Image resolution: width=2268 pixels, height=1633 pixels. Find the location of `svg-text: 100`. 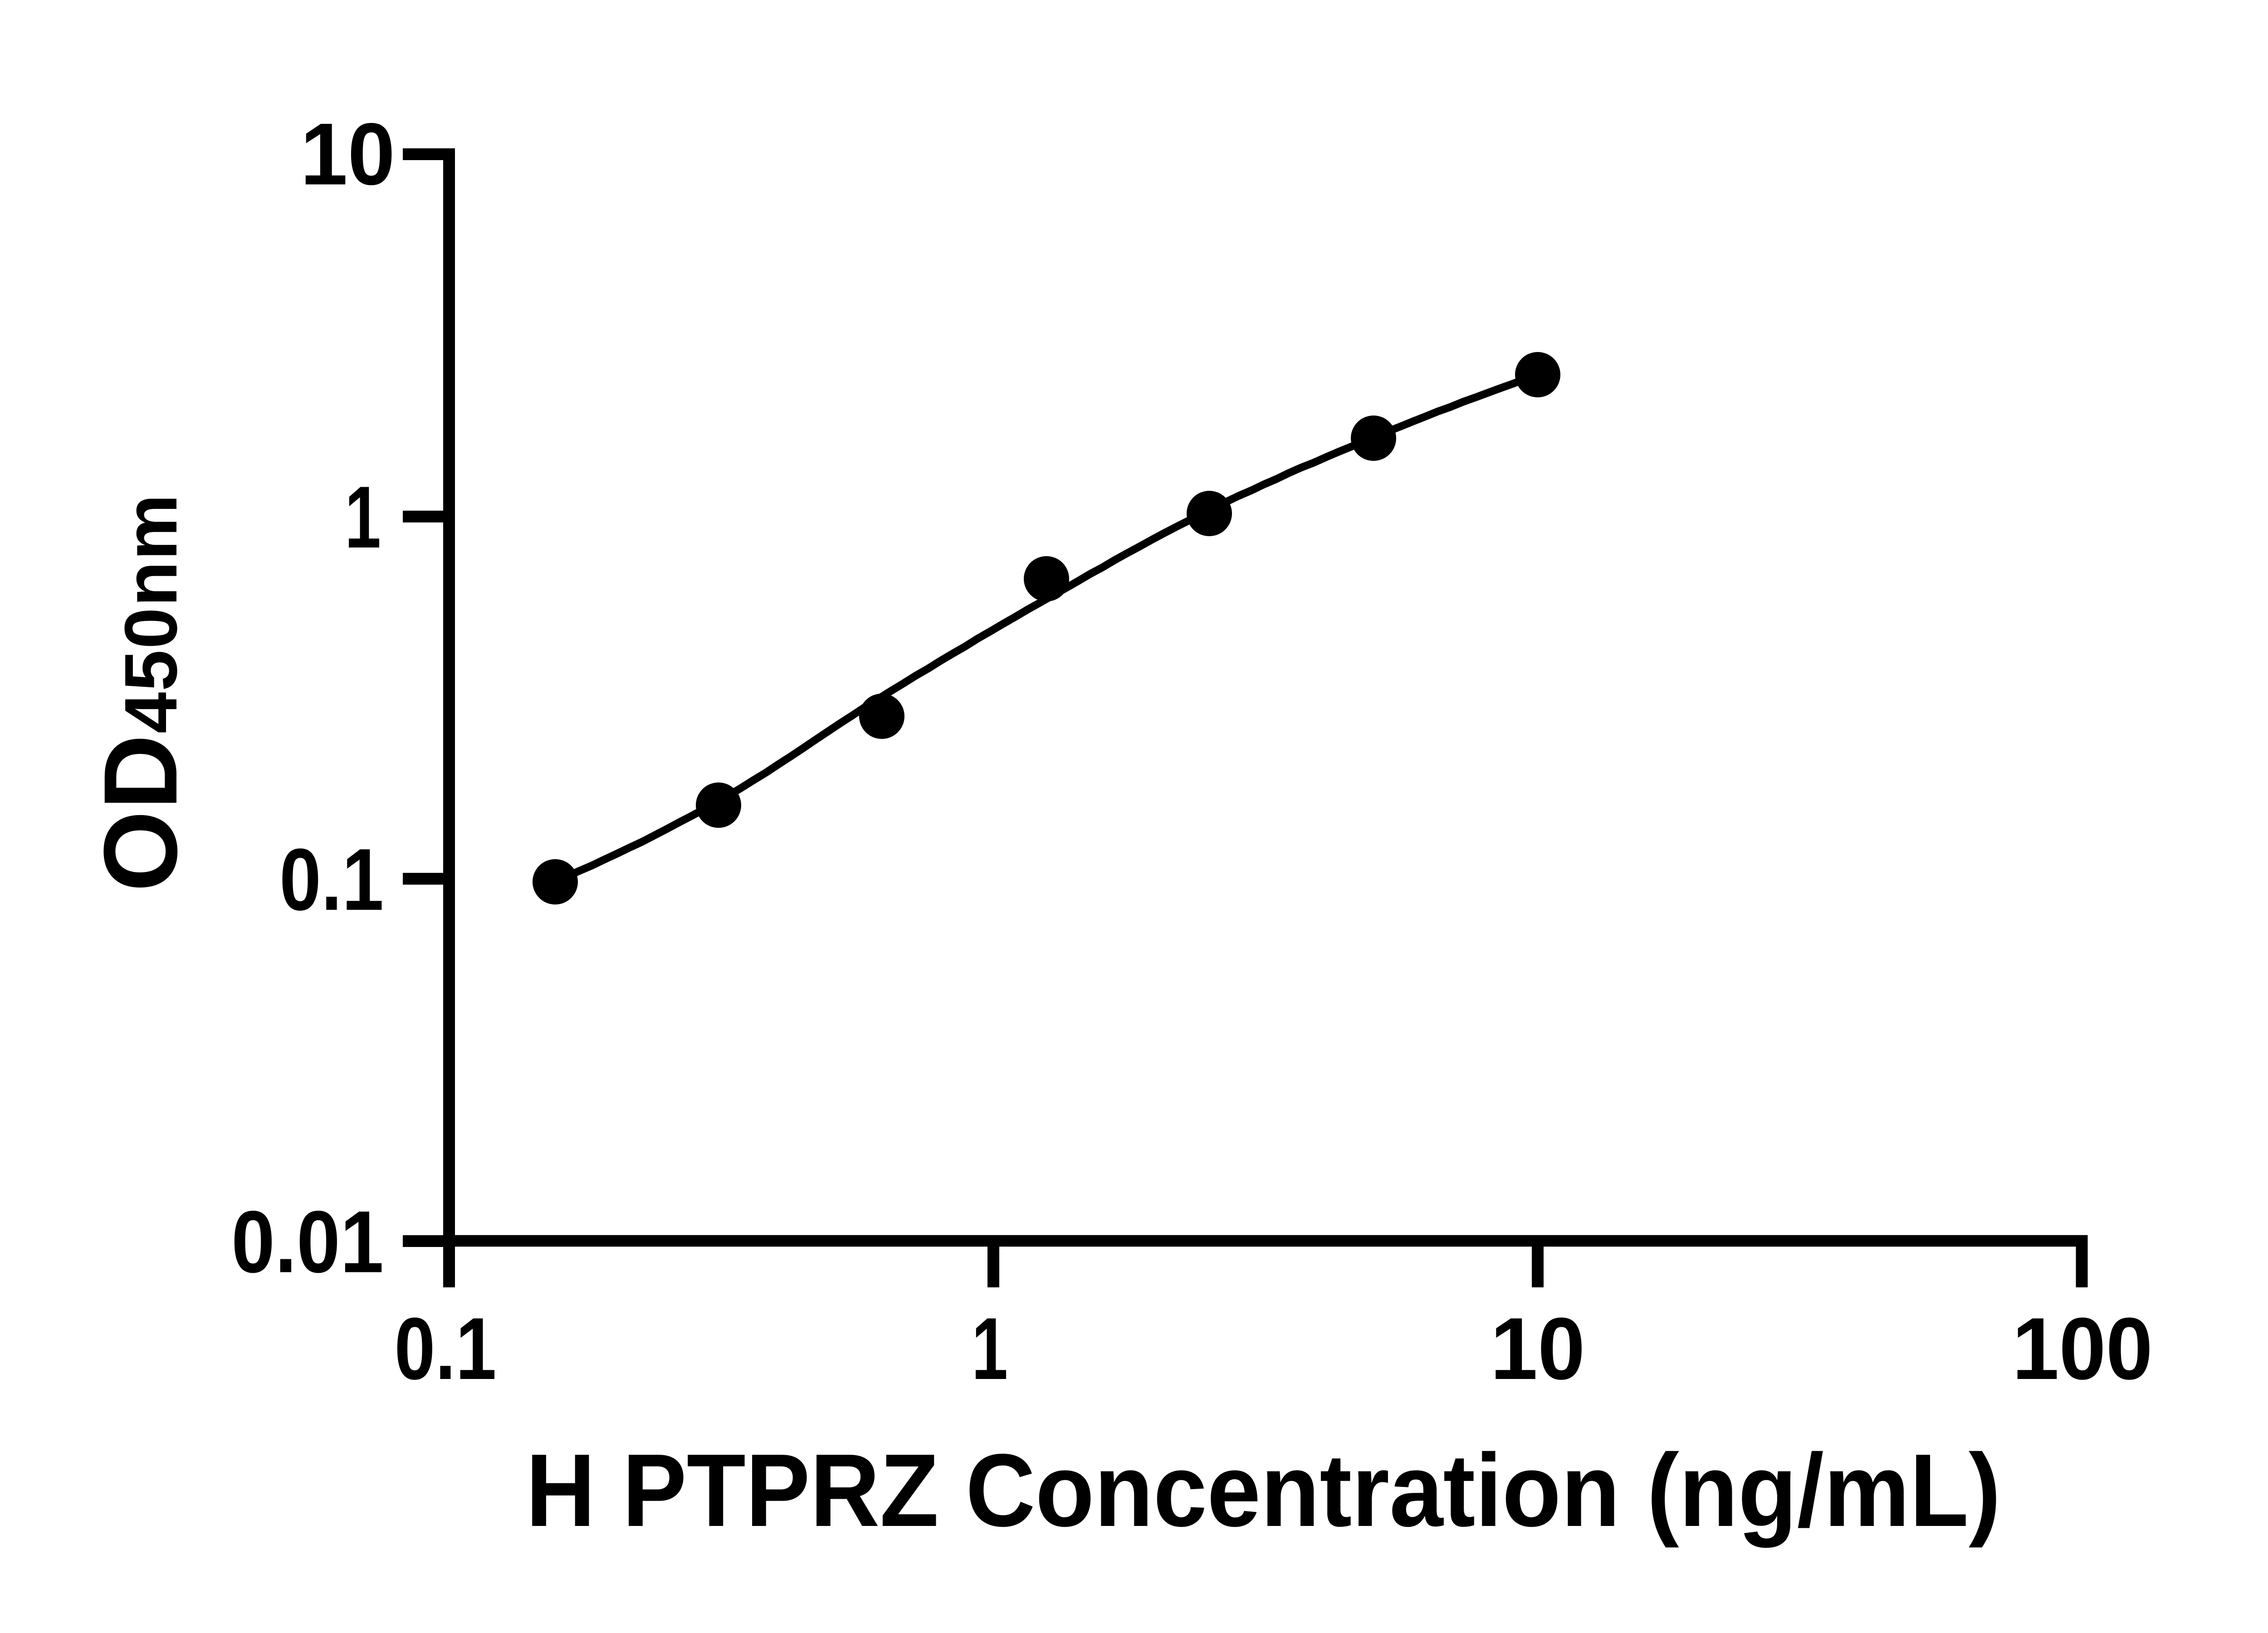

svg-text: 100 is located at coordinates (2083, 1349).